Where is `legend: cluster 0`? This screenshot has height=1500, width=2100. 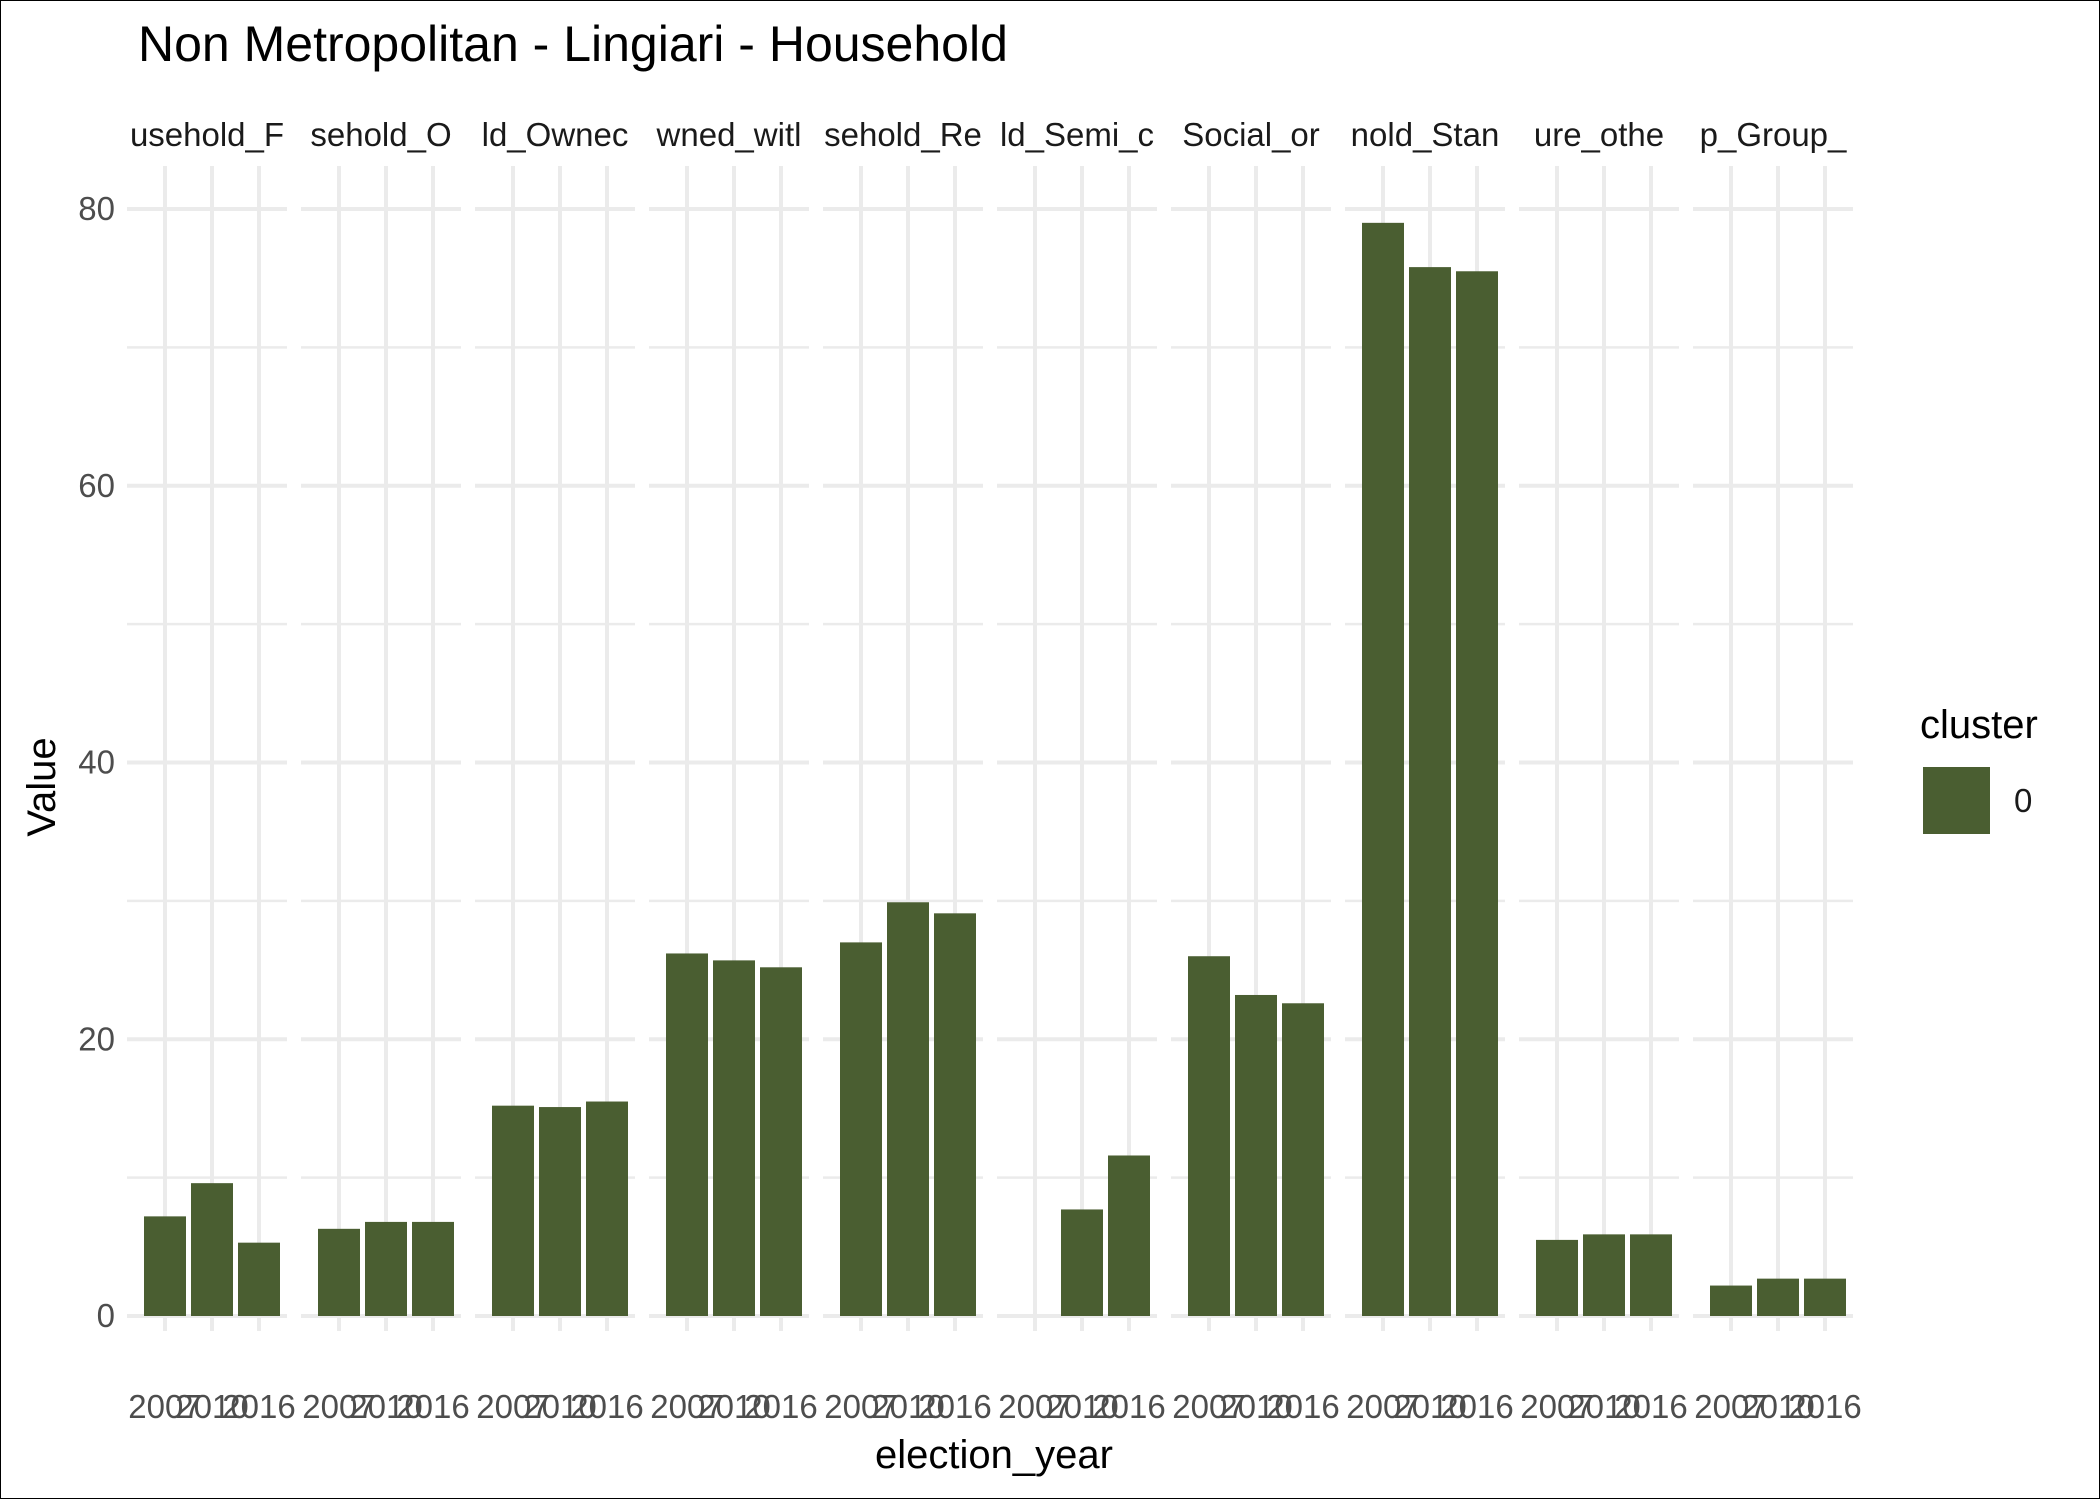
legend: cluster 0 is located at coordinates (1979, 768).